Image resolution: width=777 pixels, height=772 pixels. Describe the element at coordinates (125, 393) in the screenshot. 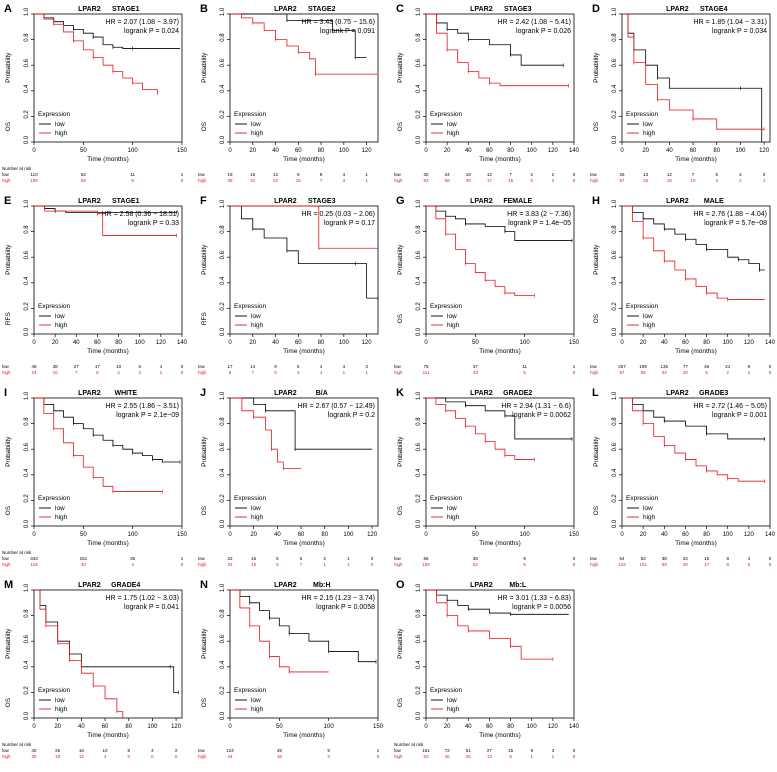

I see `panel-subgroup: WHITE` at that location.